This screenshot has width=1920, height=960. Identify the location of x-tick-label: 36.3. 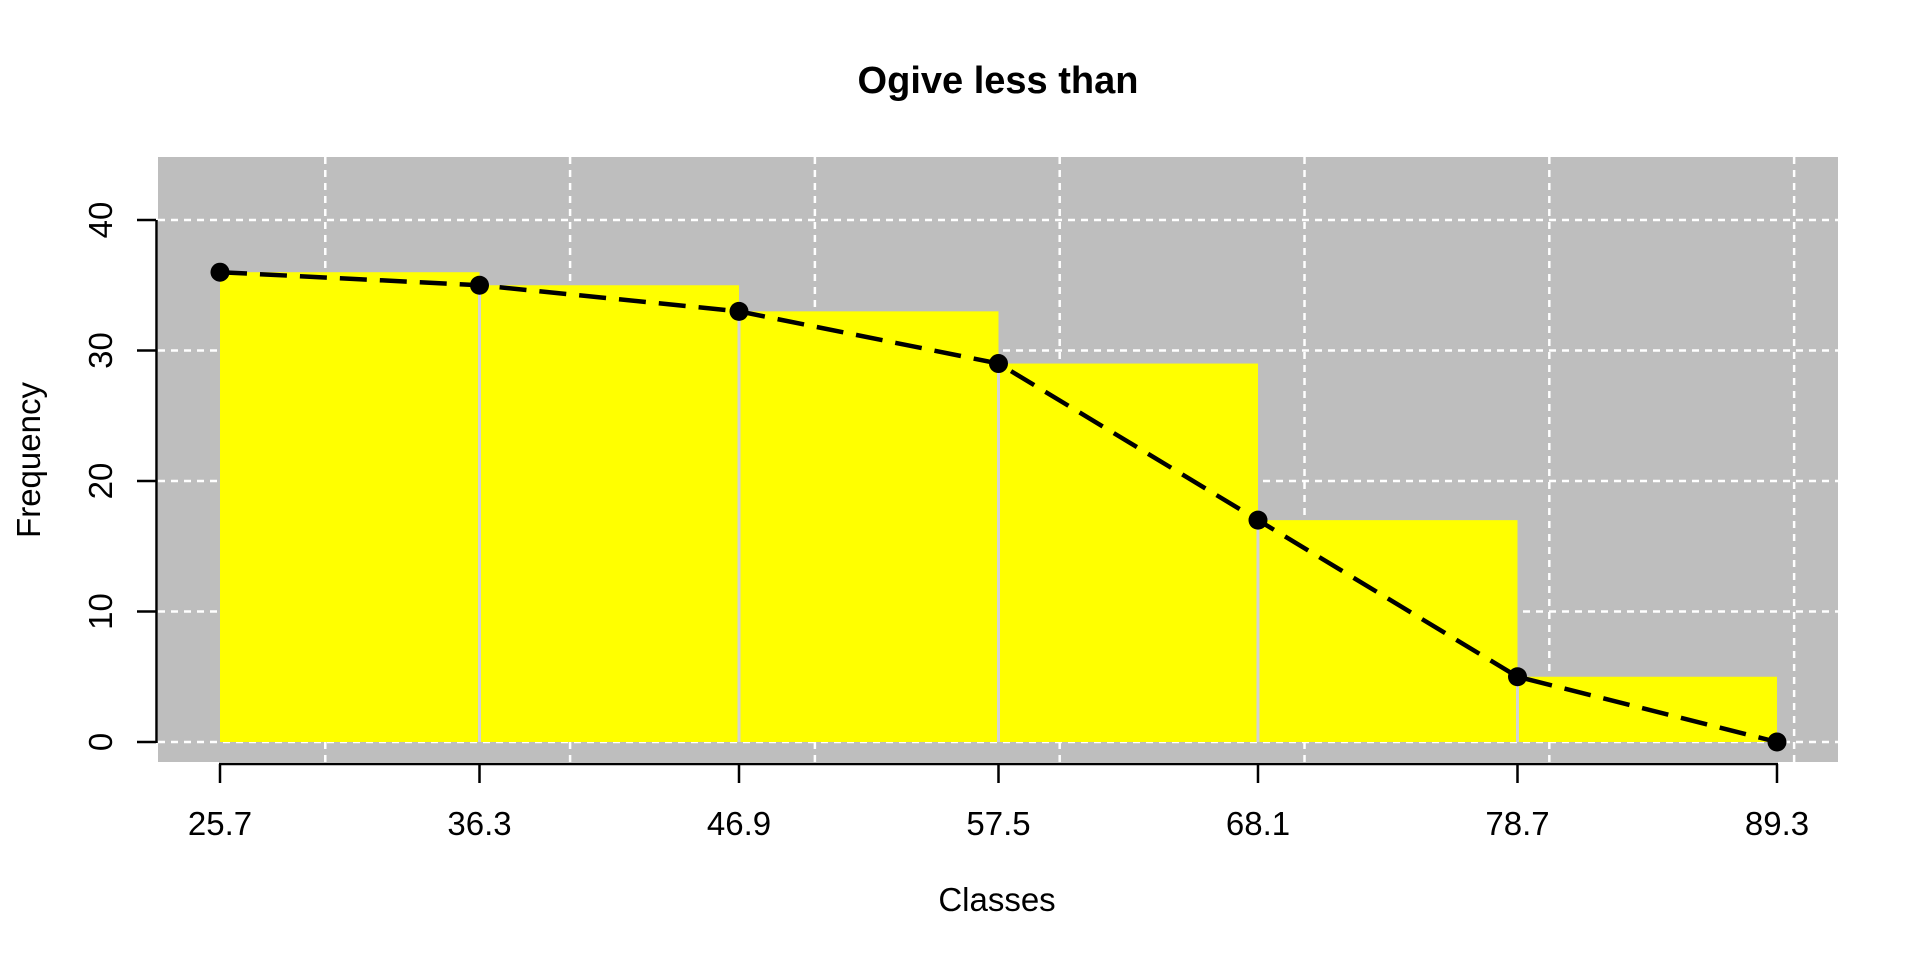
(479, 823).